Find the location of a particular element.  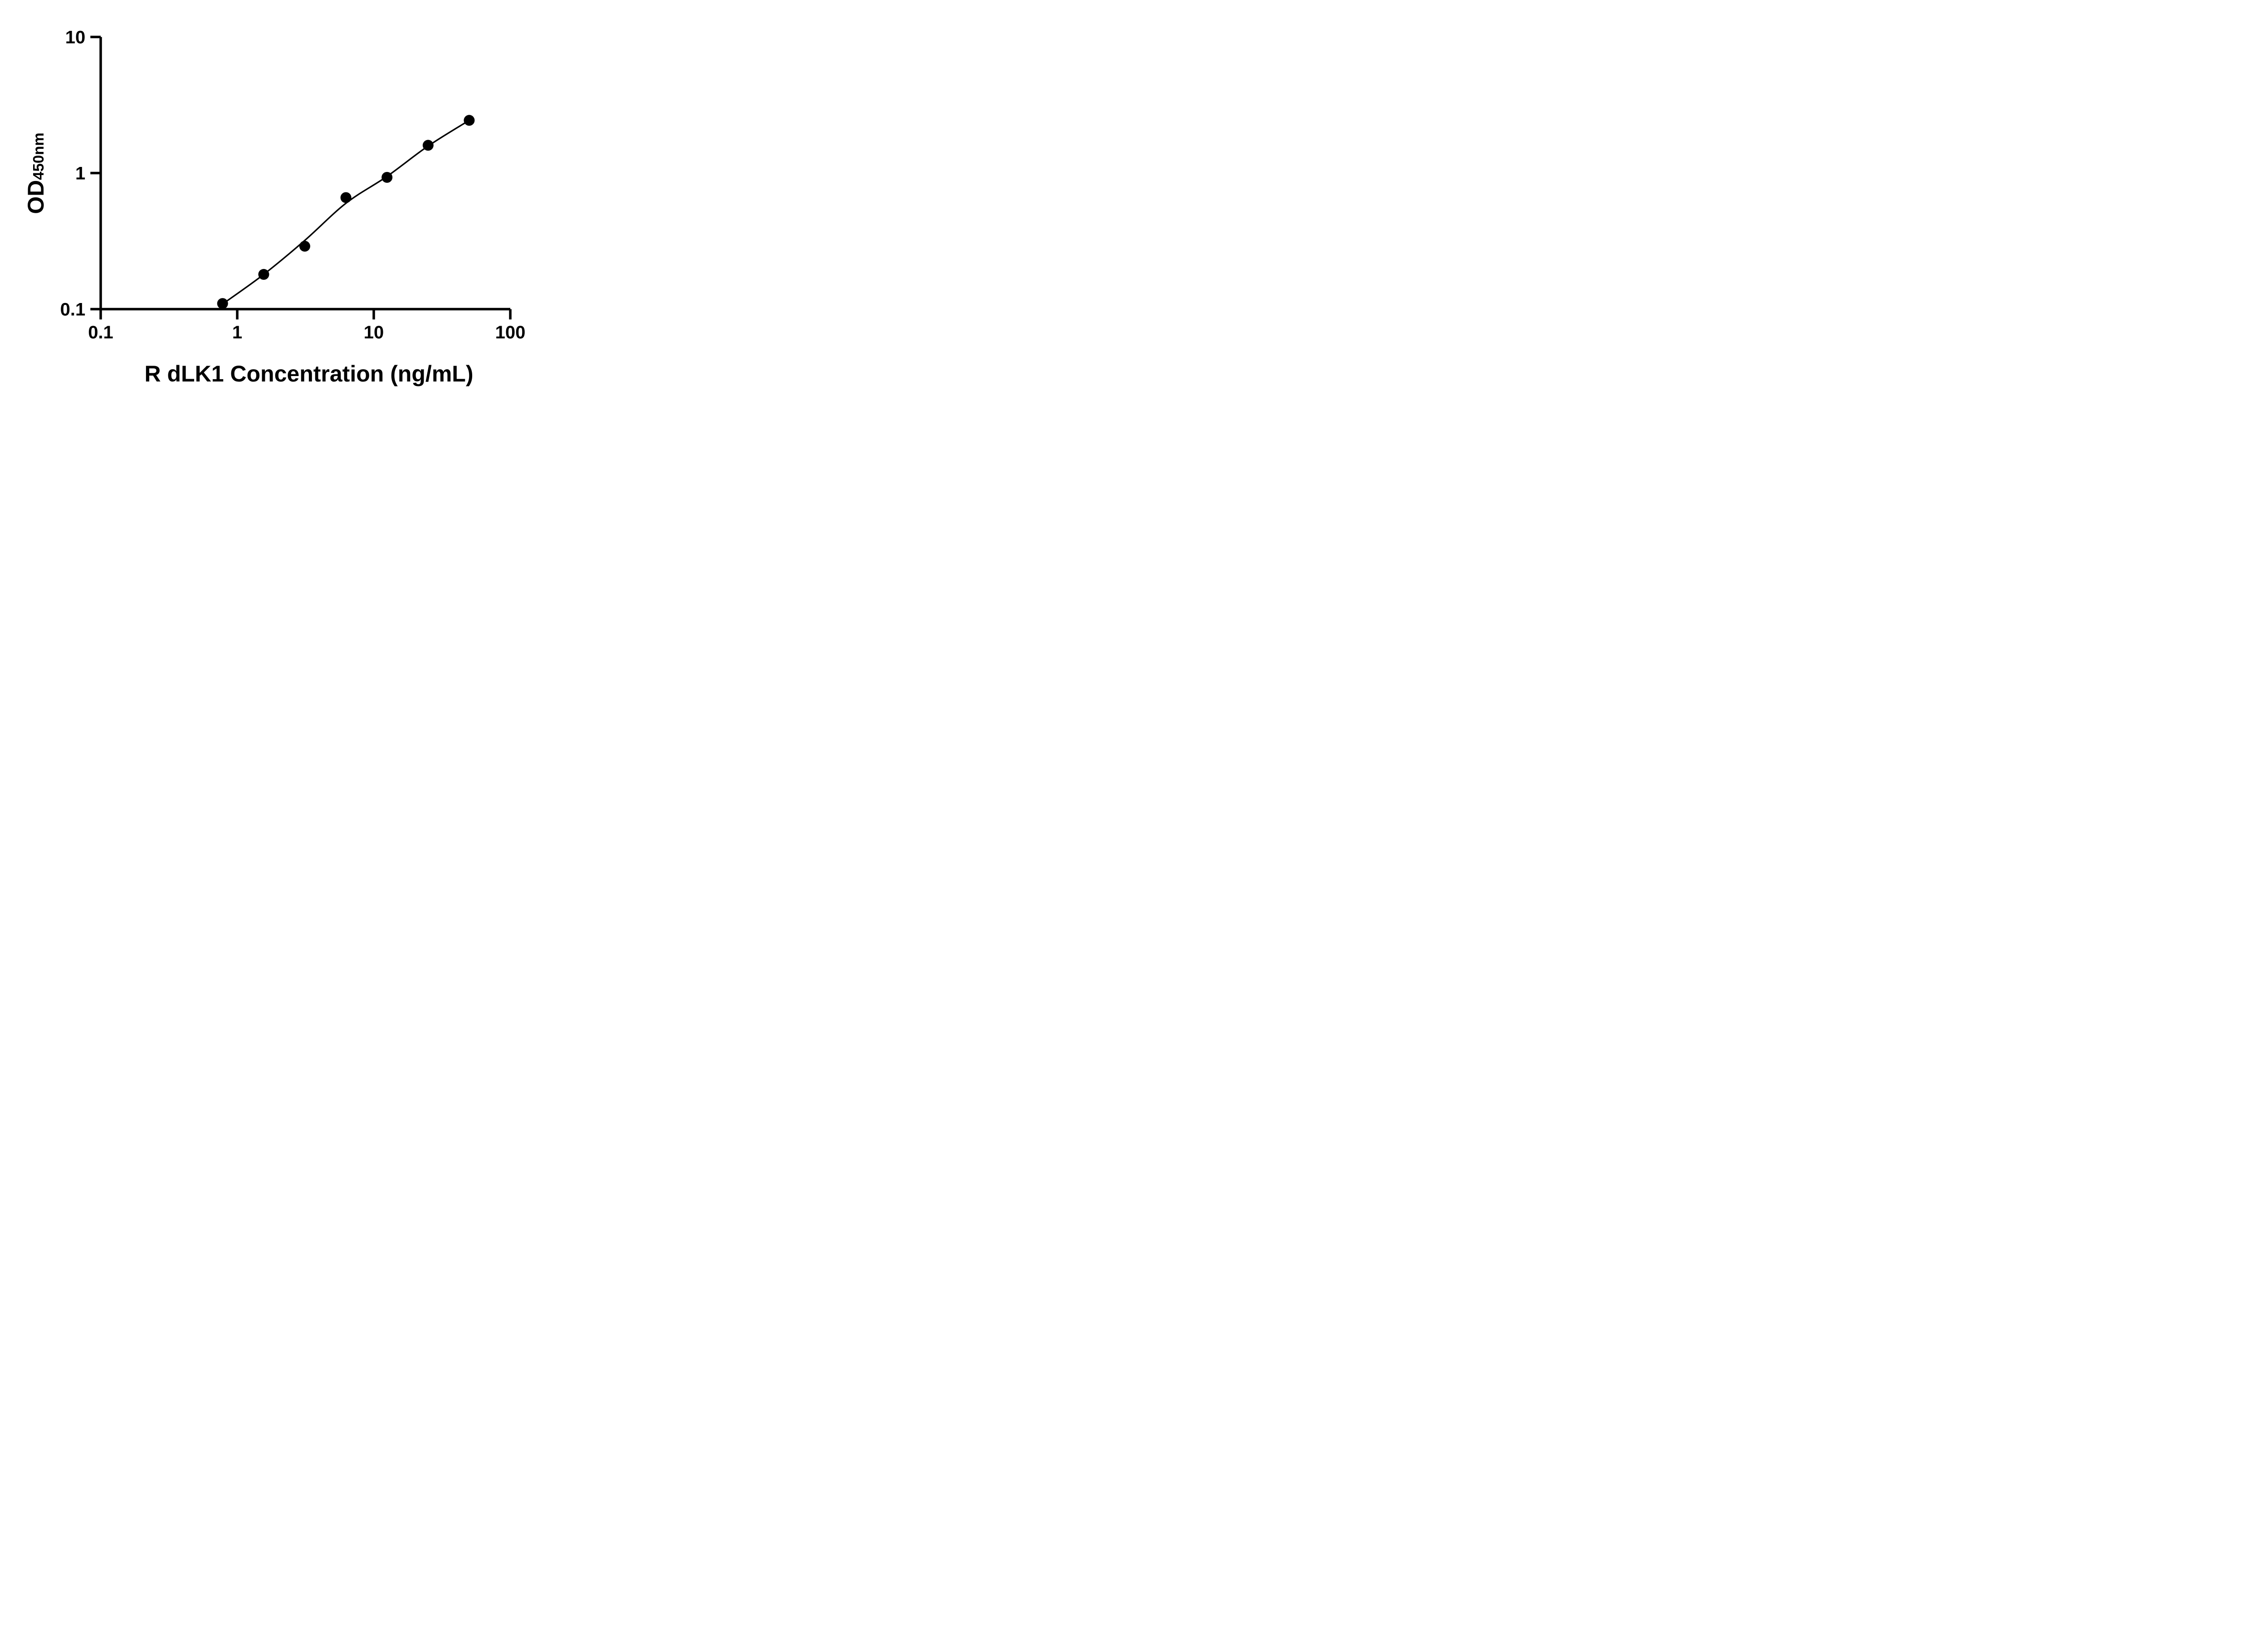

y-axis-title-main: OD is located at coordinates (36, 197).